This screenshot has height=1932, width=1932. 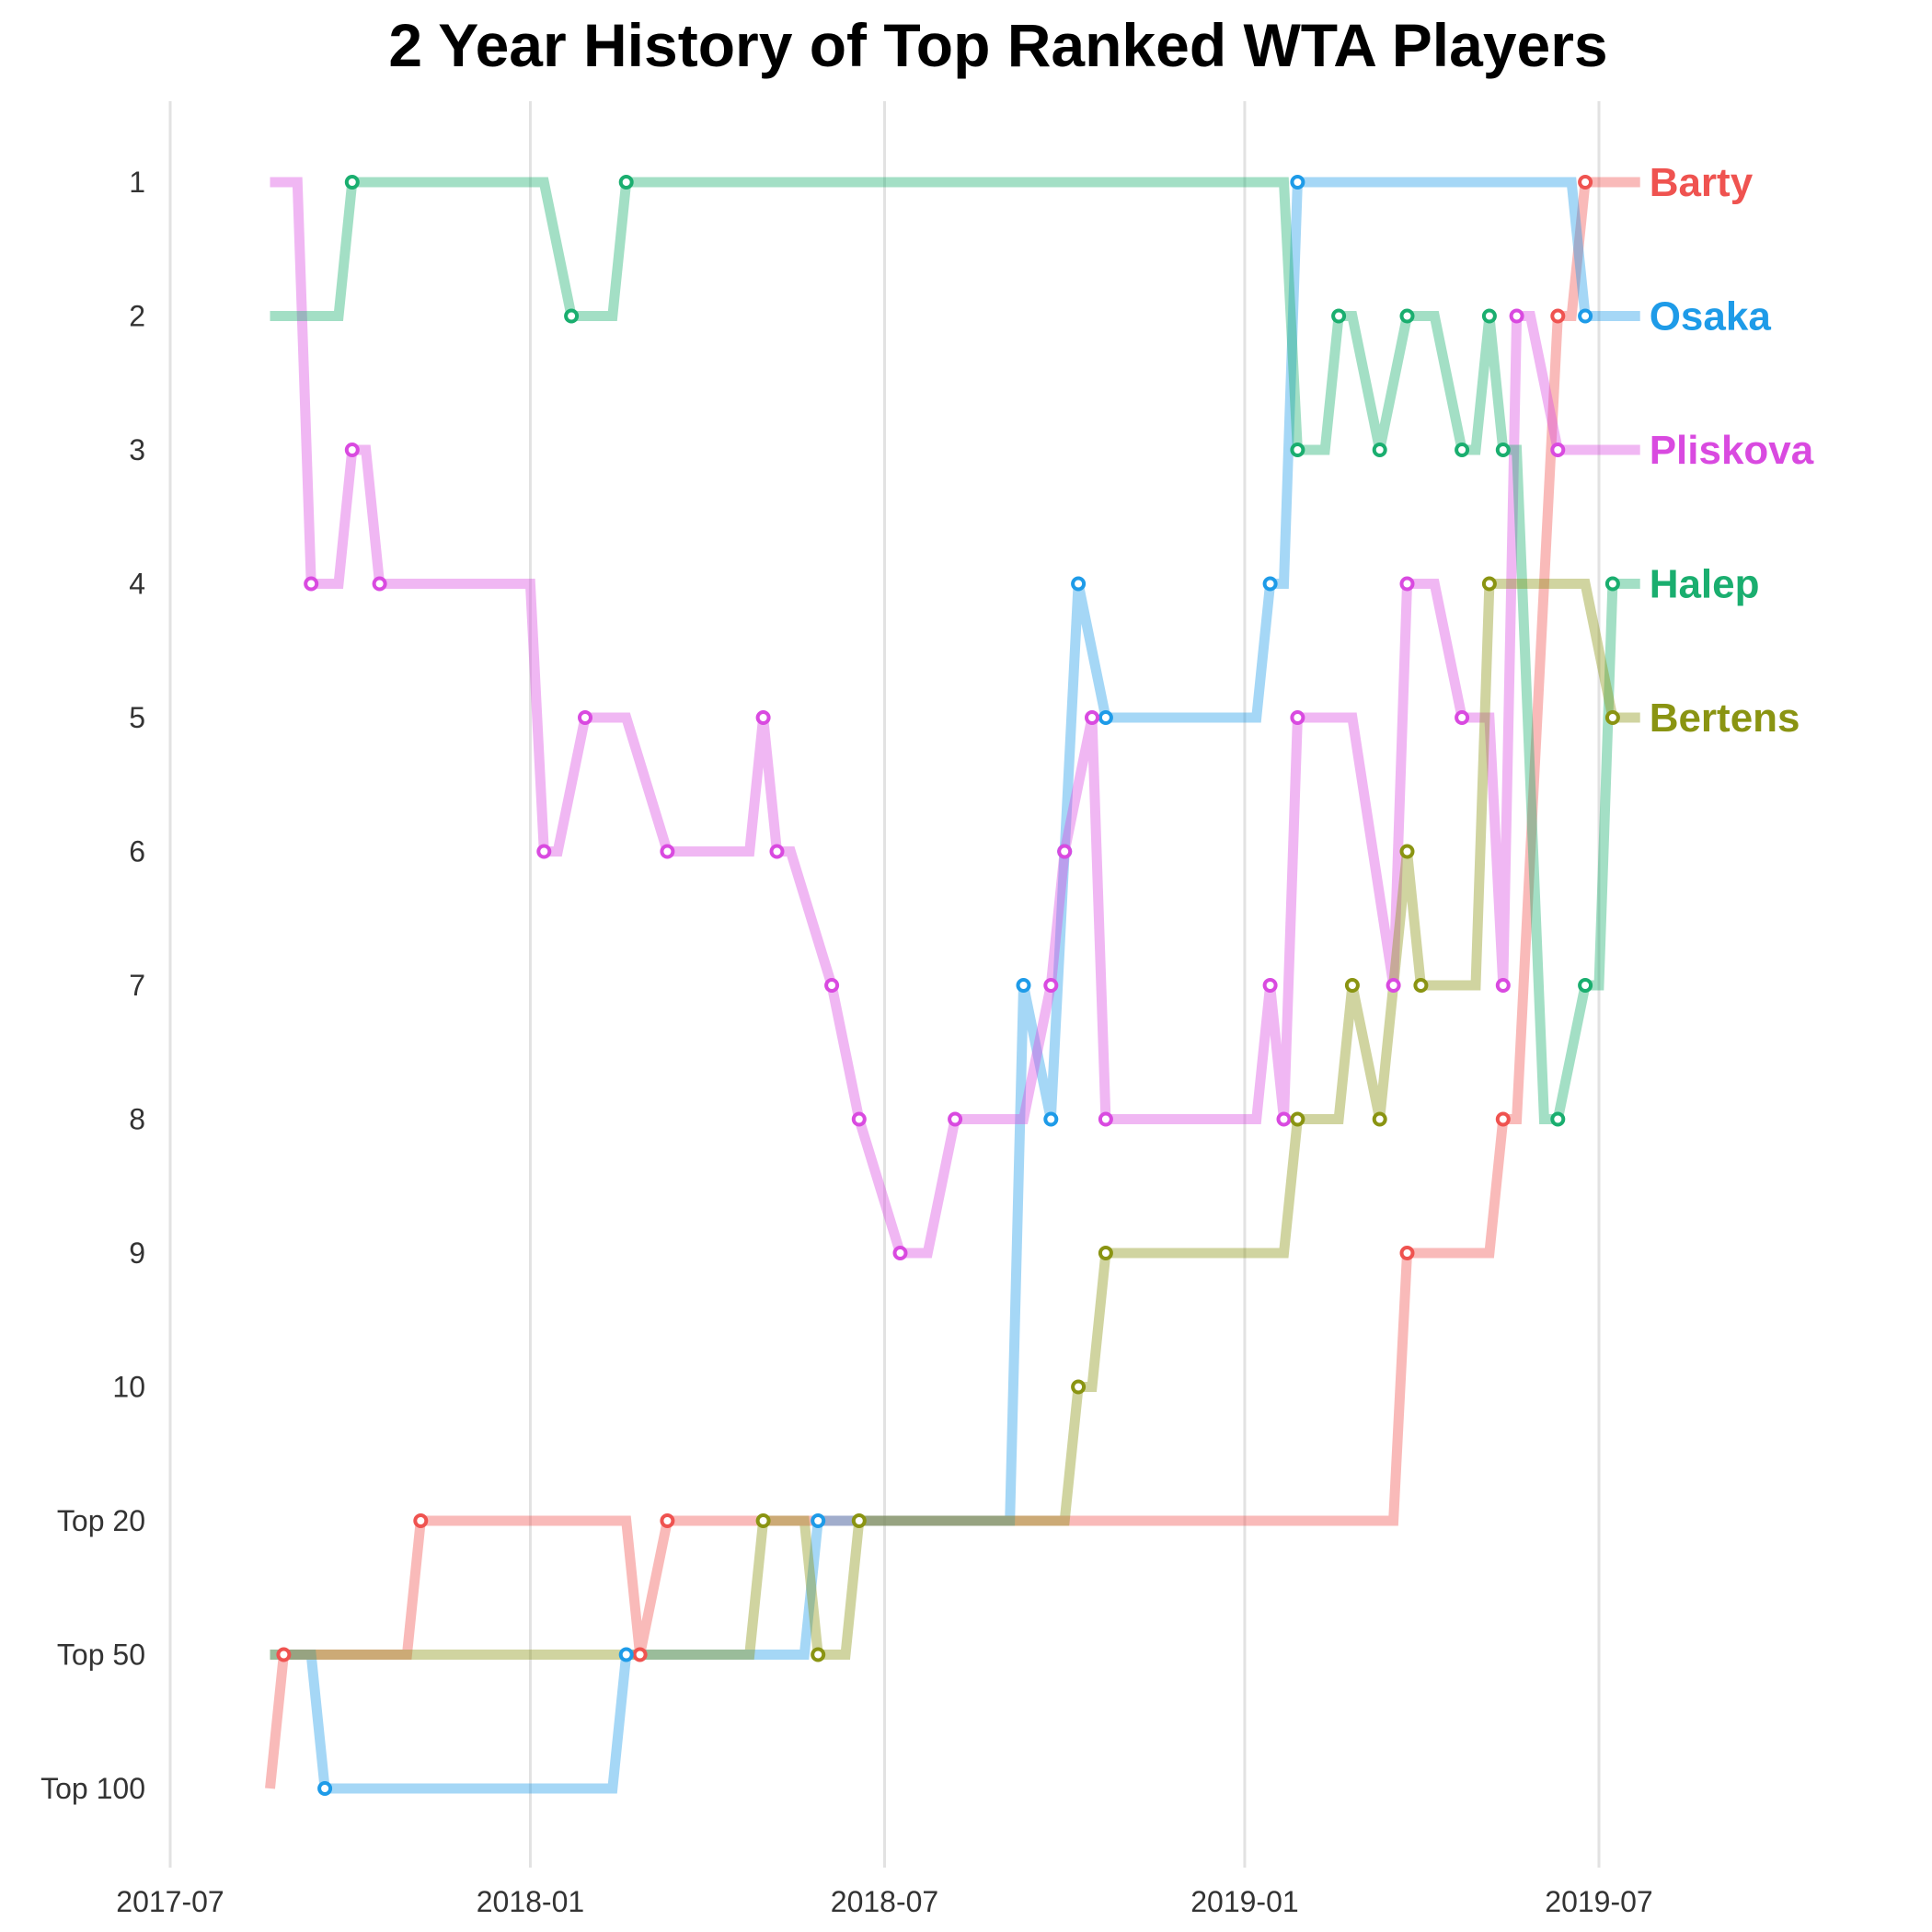 I want to click on y-tick-label-3: 3, so click(x=137, y=449).